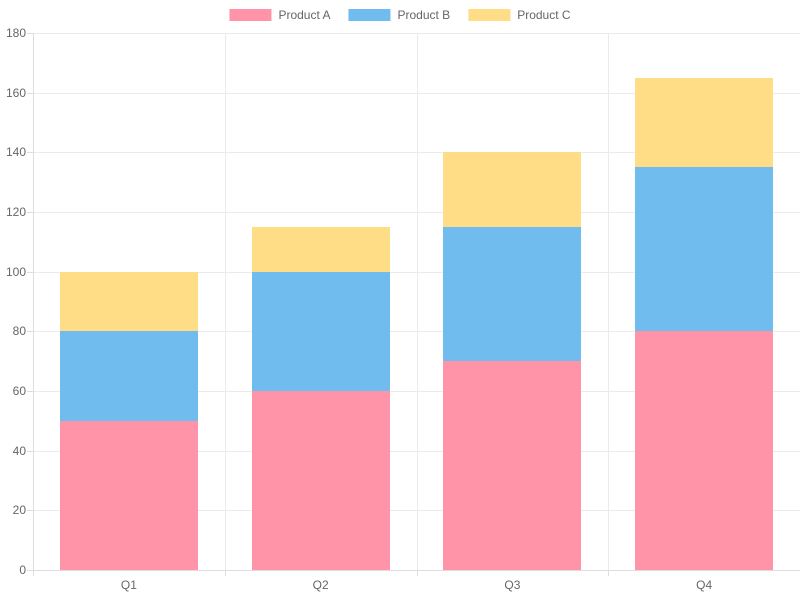  Describe the element at coordinates (320, 480) in the screenshot. I see `bar-segment-q2-product-a` at that location.